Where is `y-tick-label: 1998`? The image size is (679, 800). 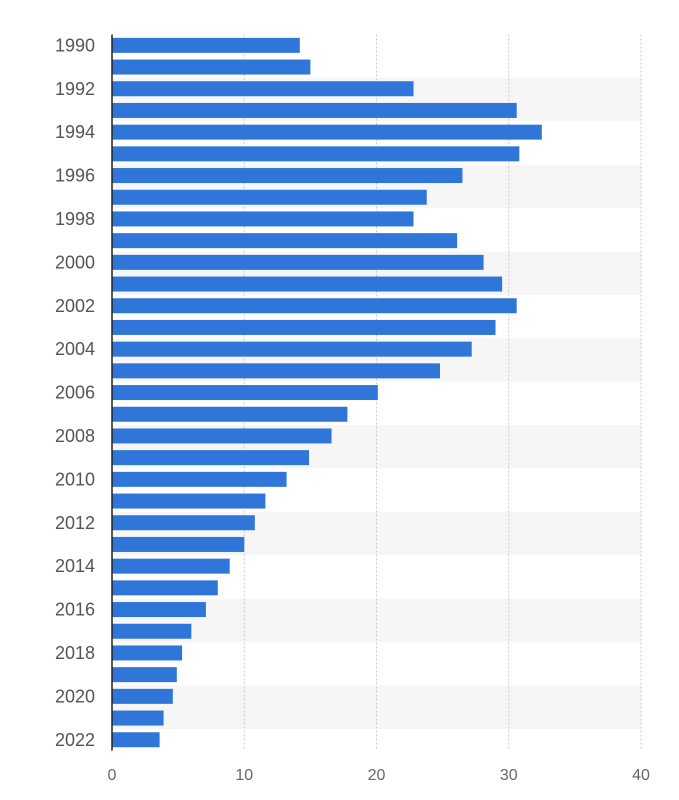 y-tick-label: 1998 is located at coordinates (75, 219).